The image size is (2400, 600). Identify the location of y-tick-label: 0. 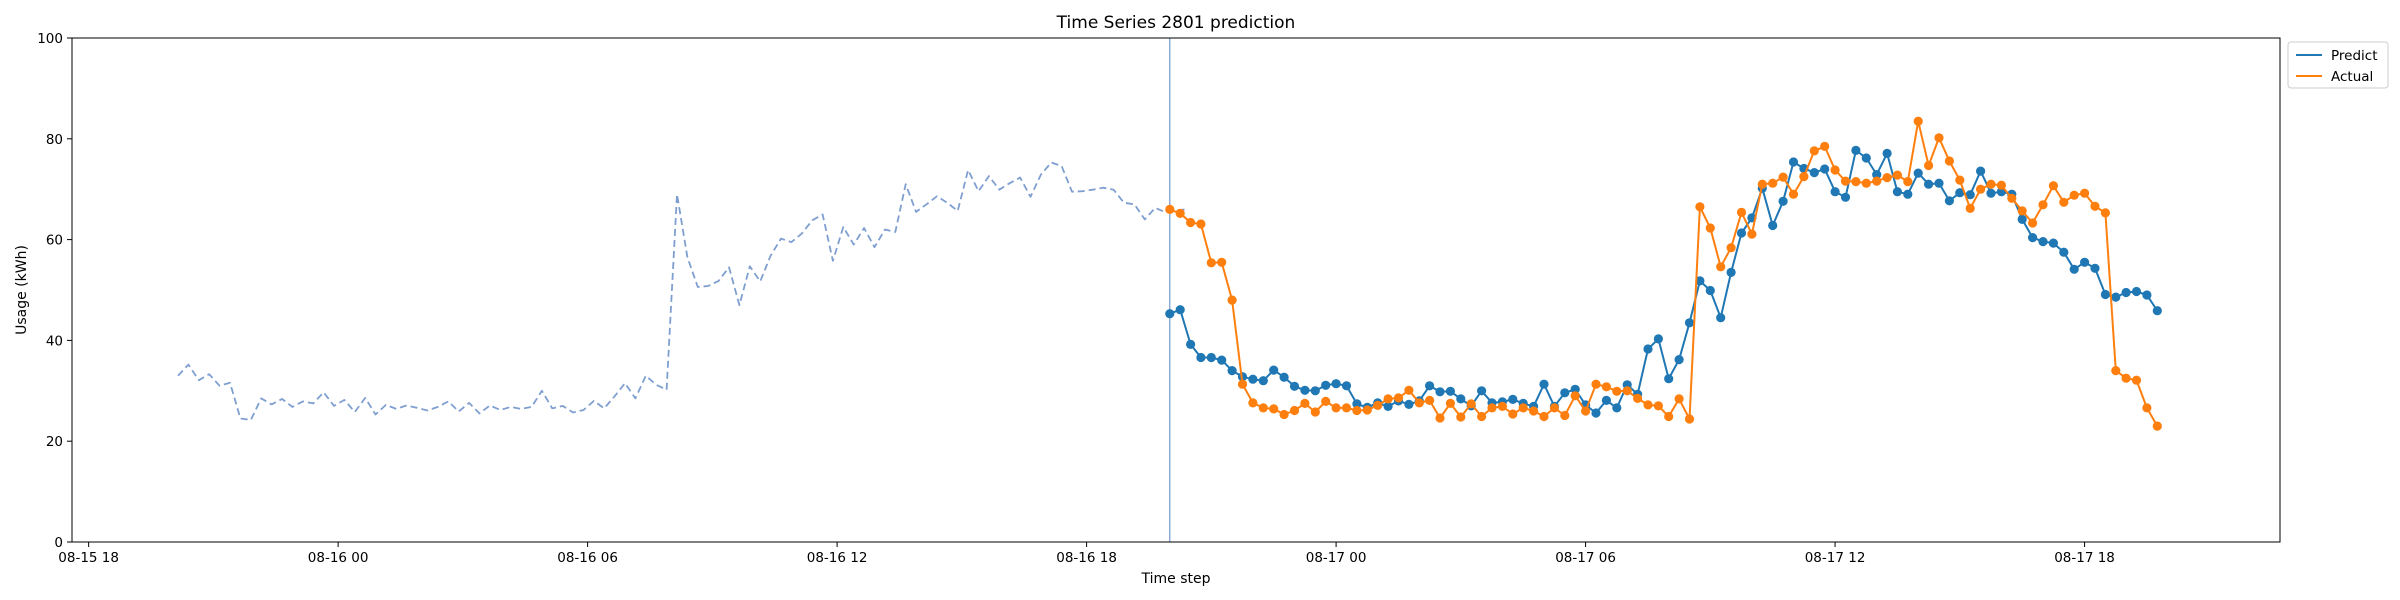
(58, 543).